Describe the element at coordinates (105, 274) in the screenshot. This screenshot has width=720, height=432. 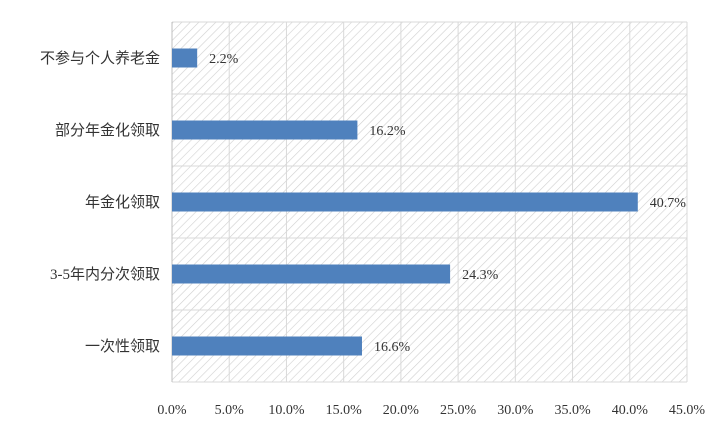
I see `category-label: 3-5年内分次领取` at that location.